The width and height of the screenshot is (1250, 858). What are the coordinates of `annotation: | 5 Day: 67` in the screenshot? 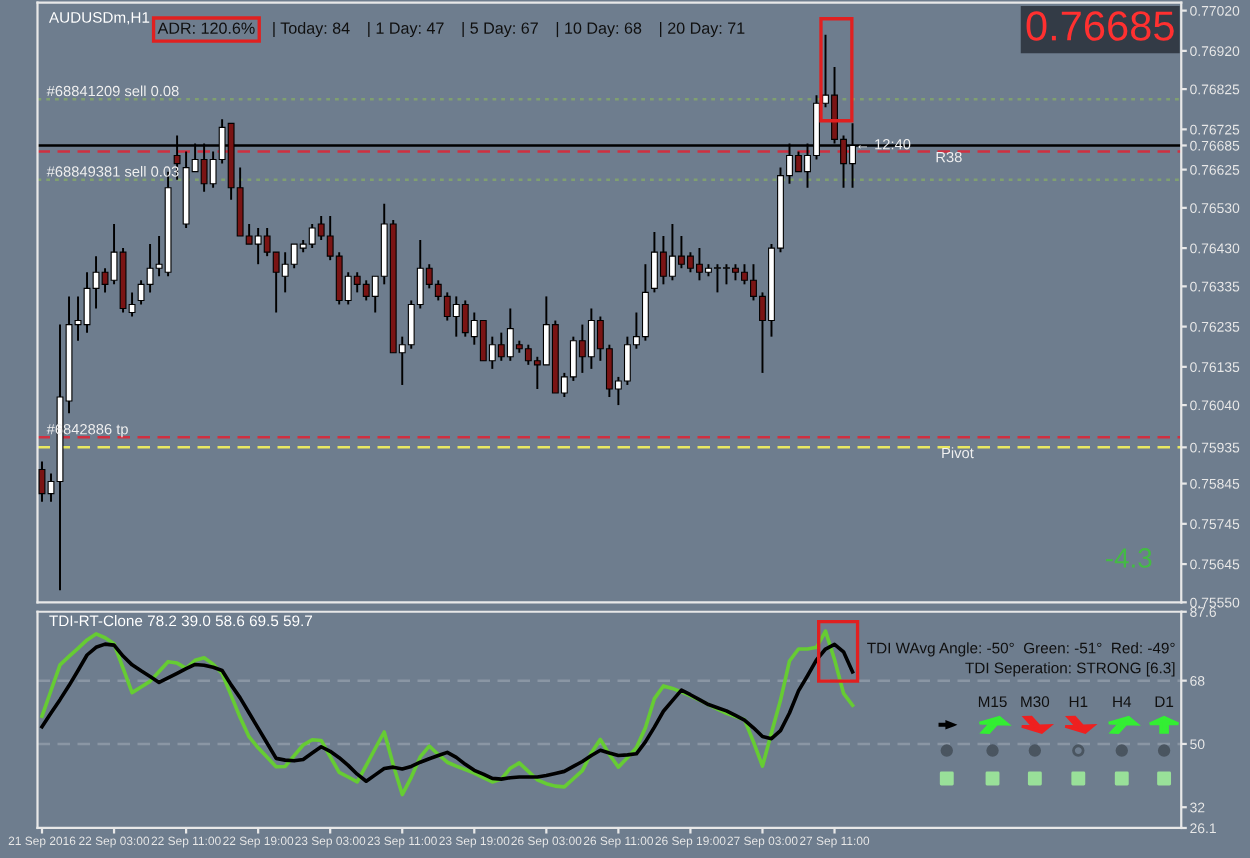 It's located at (500, 30).